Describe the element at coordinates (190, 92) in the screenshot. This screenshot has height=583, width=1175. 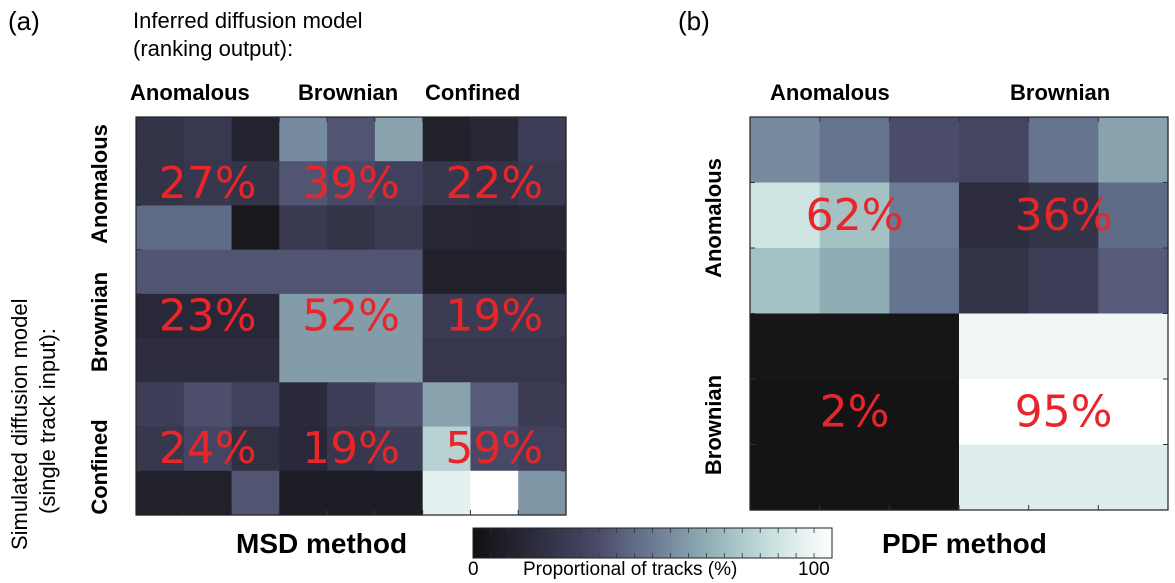
I see `msd-col-label-anomalous: Anomalous` at that location.